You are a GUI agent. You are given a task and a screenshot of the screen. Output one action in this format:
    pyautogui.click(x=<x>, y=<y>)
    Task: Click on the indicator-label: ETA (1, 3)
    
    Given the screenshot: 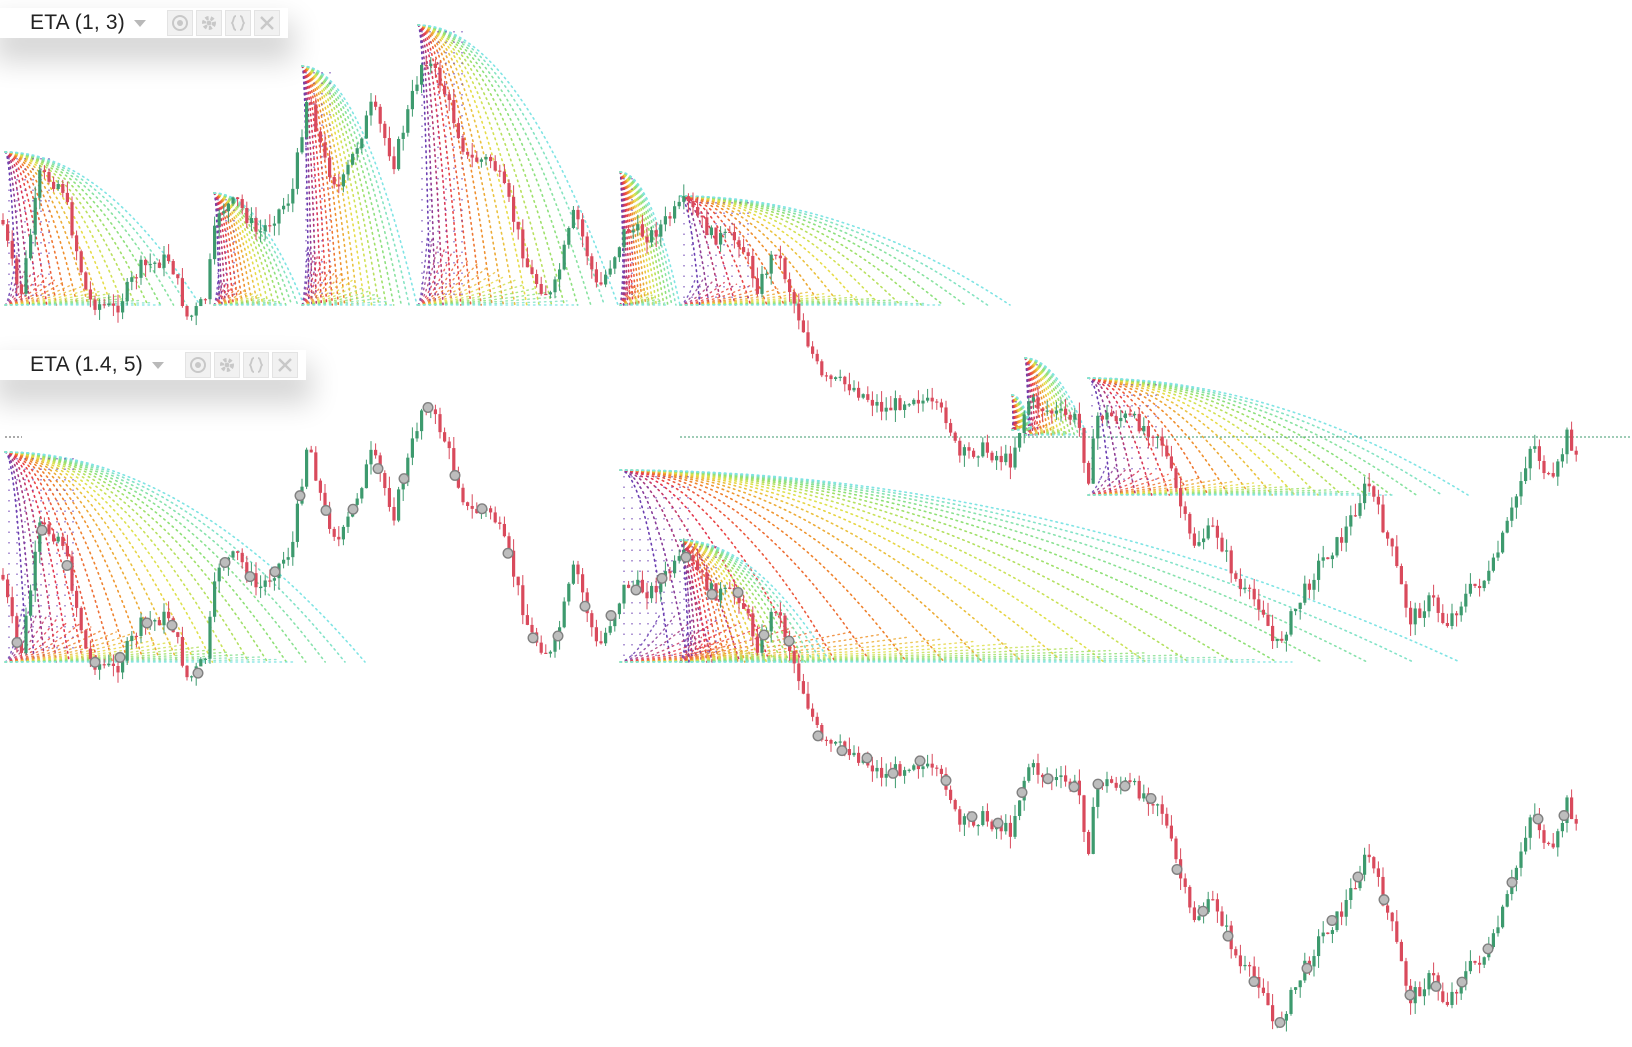 What is the action you would take?
    pyautogui.click(x=77, y=22)
    